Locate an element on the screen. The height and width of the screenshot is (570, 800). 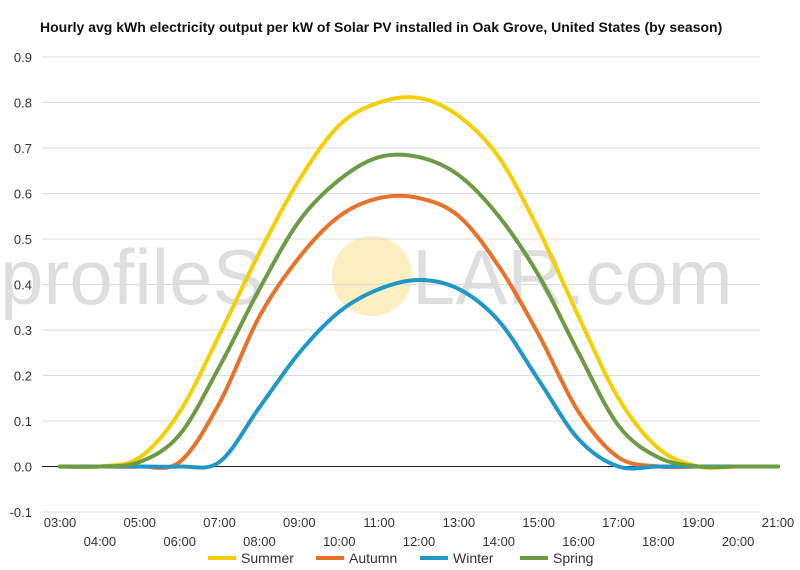
x-tick-label: 10:00 is located at coordinates (339, 541).